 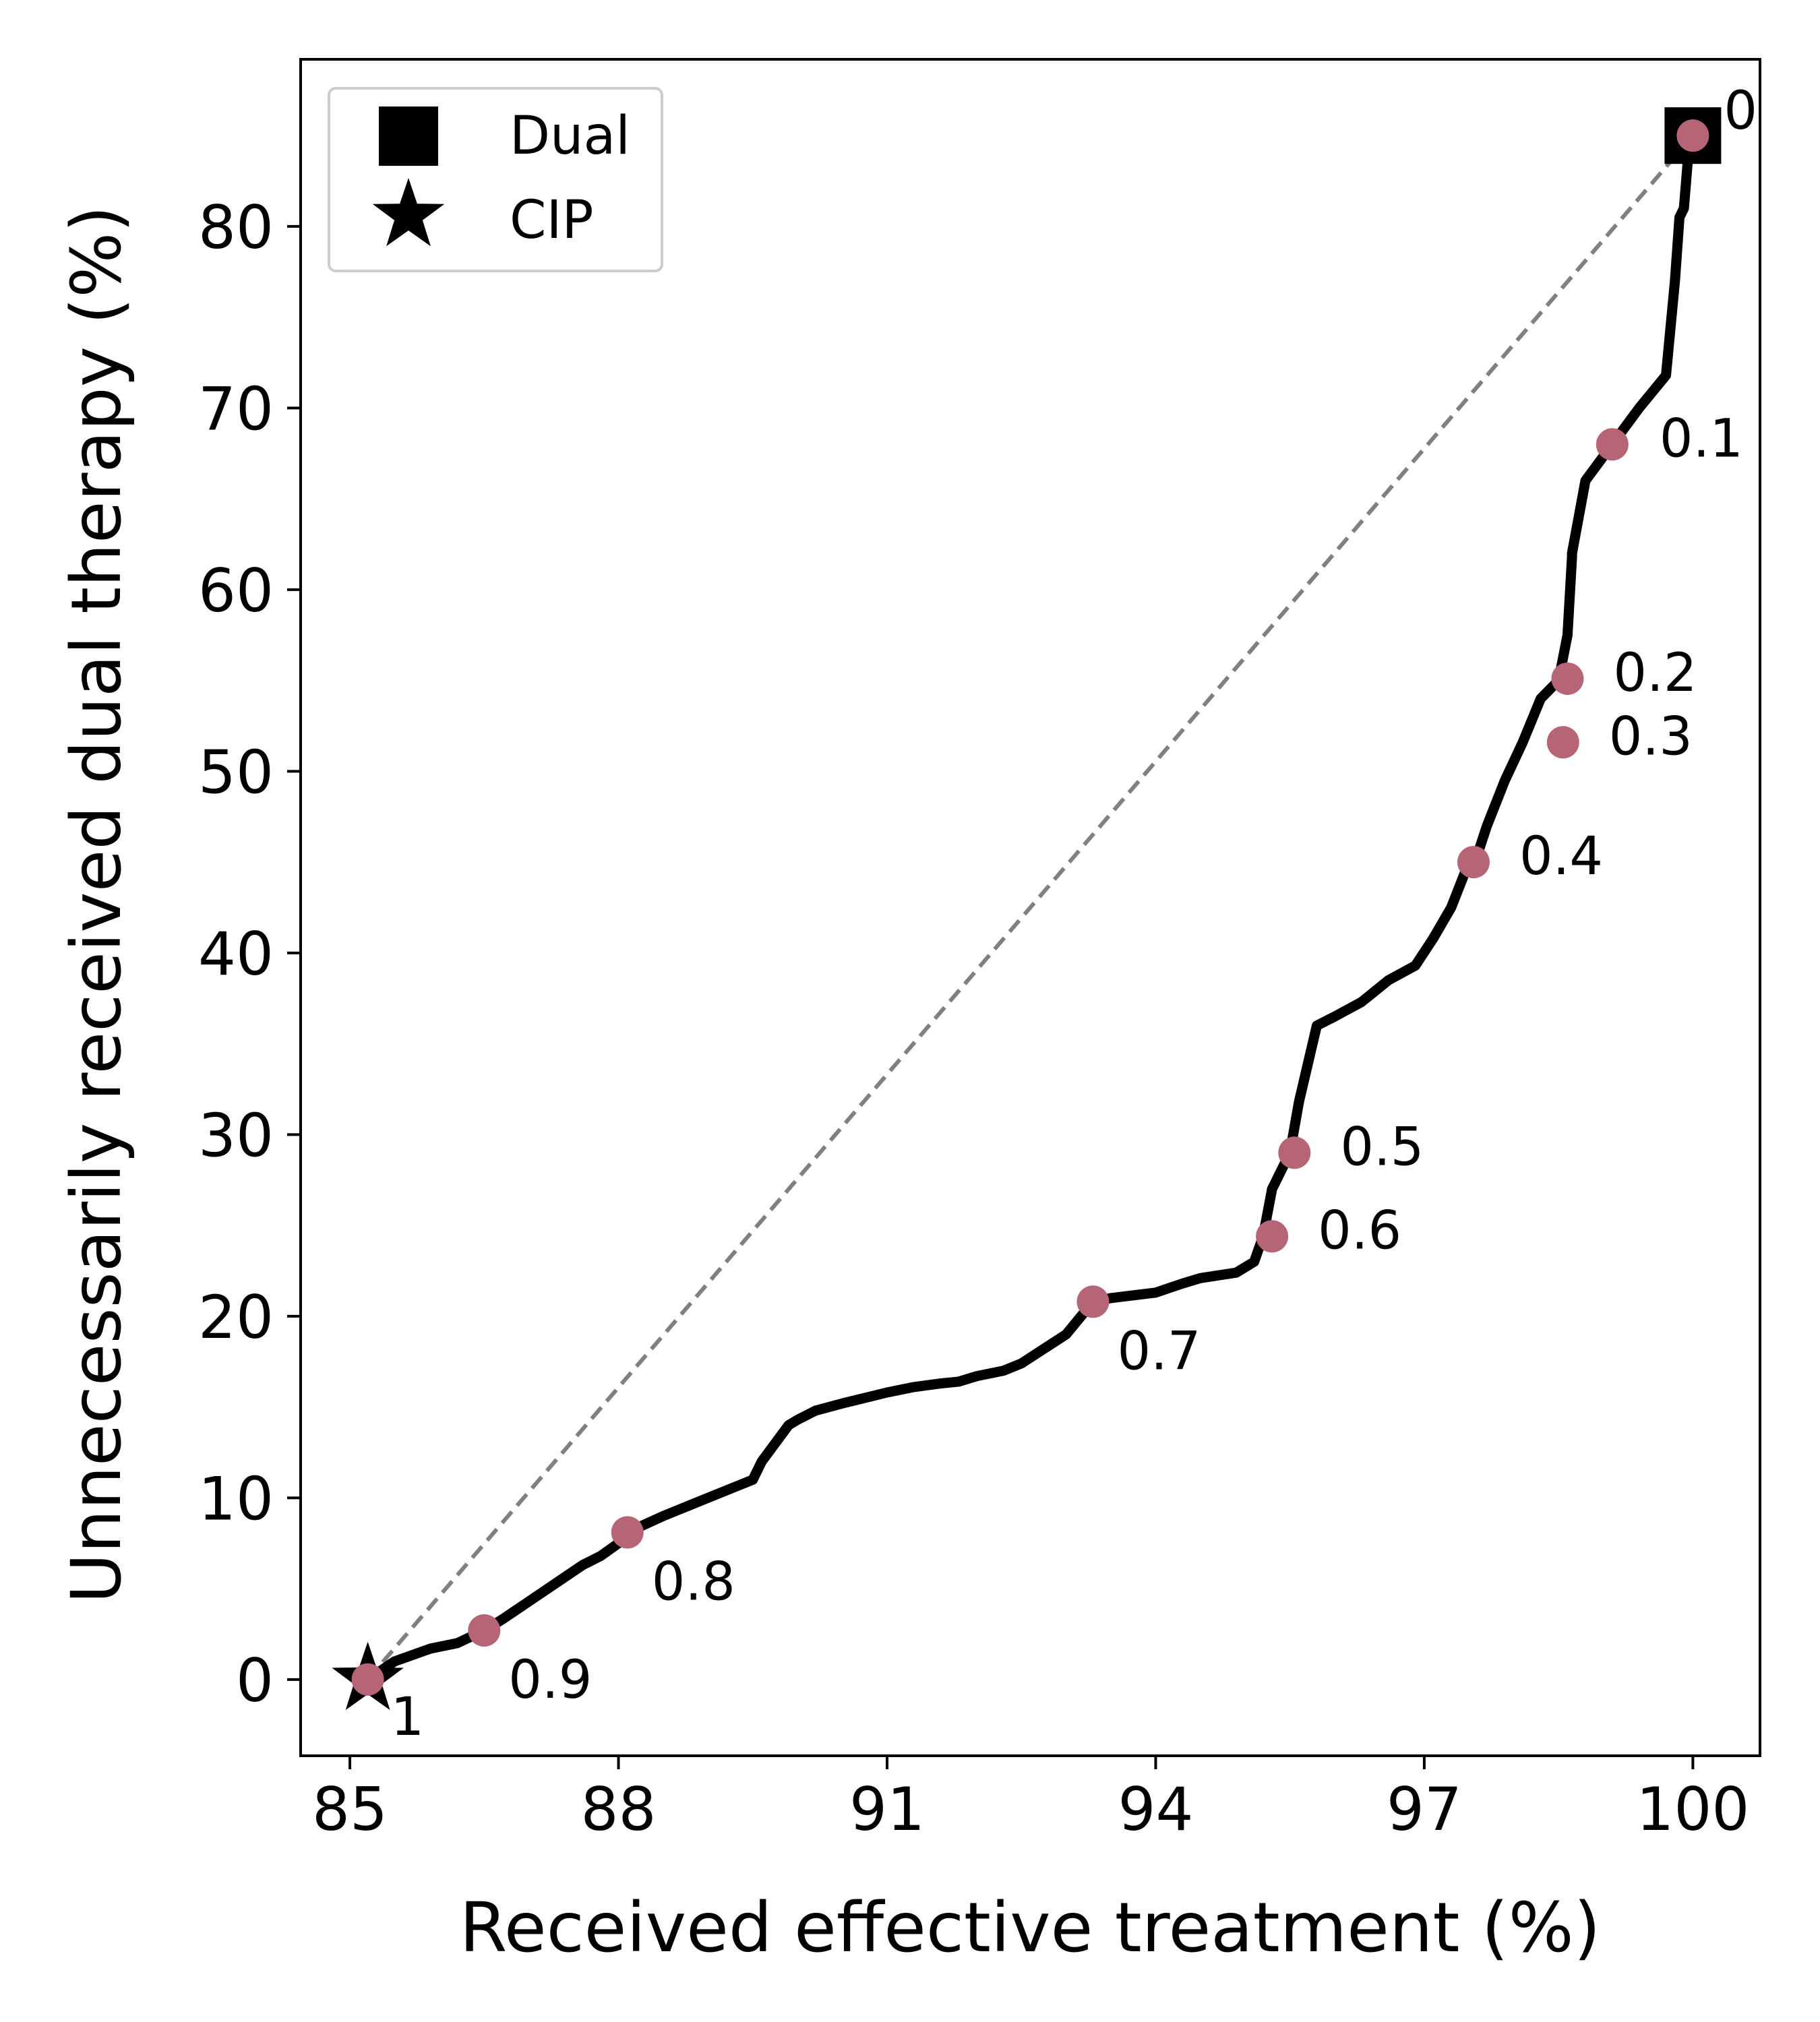 What do you see at coordinates (1030, 1928) in the screenshot?
I see `x-axis-label: Received effective treatment (%)` at bounding box center [1030, 1928].